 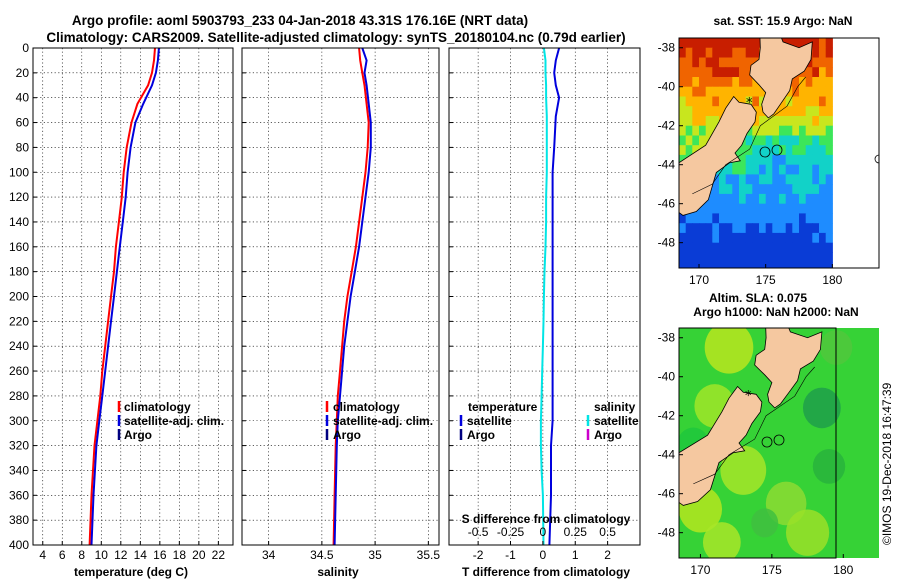 What do you see at coordinates (160, 555) in the screenshot?
I see `x-tick-label: 16` at bounding box center [160, 555].